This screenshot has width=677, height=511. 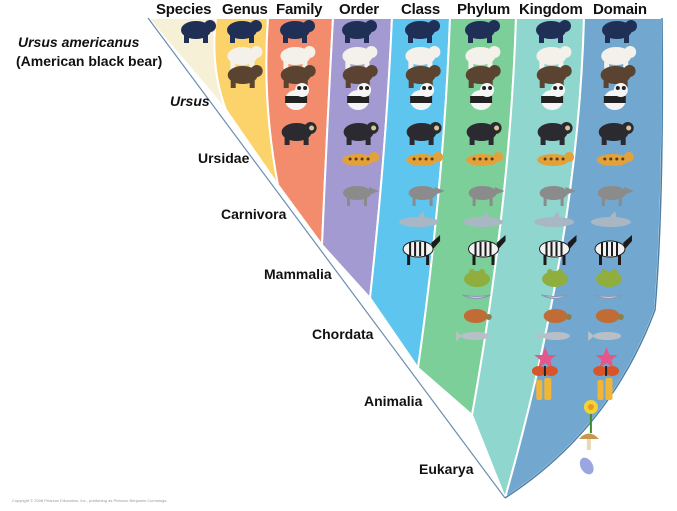 What do you see at coordinates (620, 9) in the screenshot?
I see `column-header-domain: Domain` at bounding box center [620, 9].